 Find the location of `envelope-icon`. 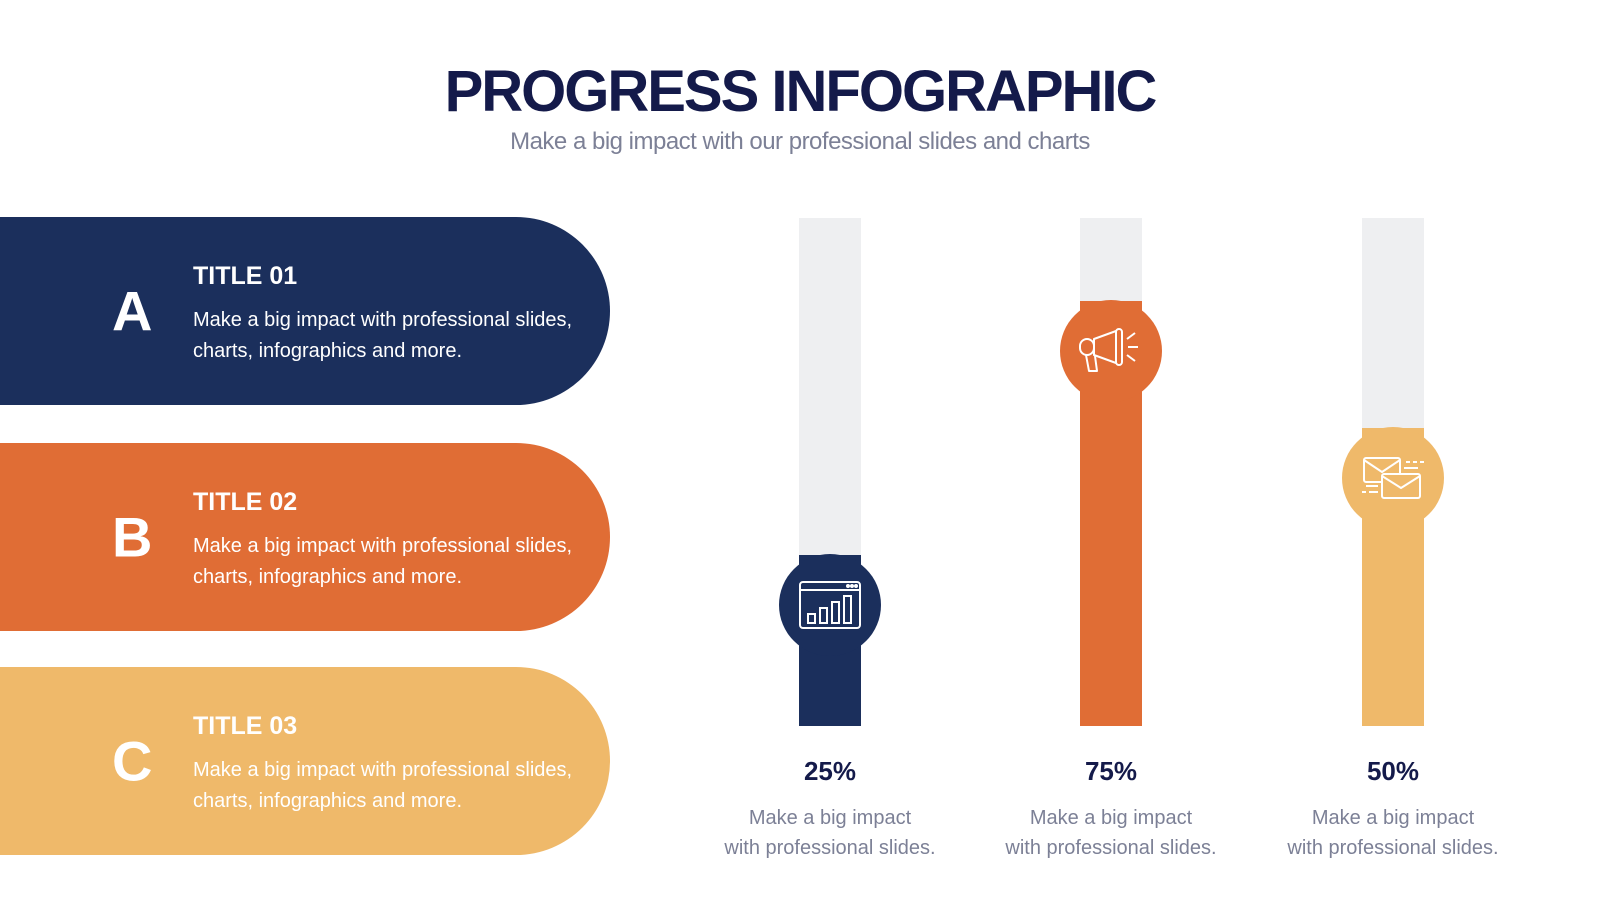

envelope-icon is located at coordinates (1393, 478).